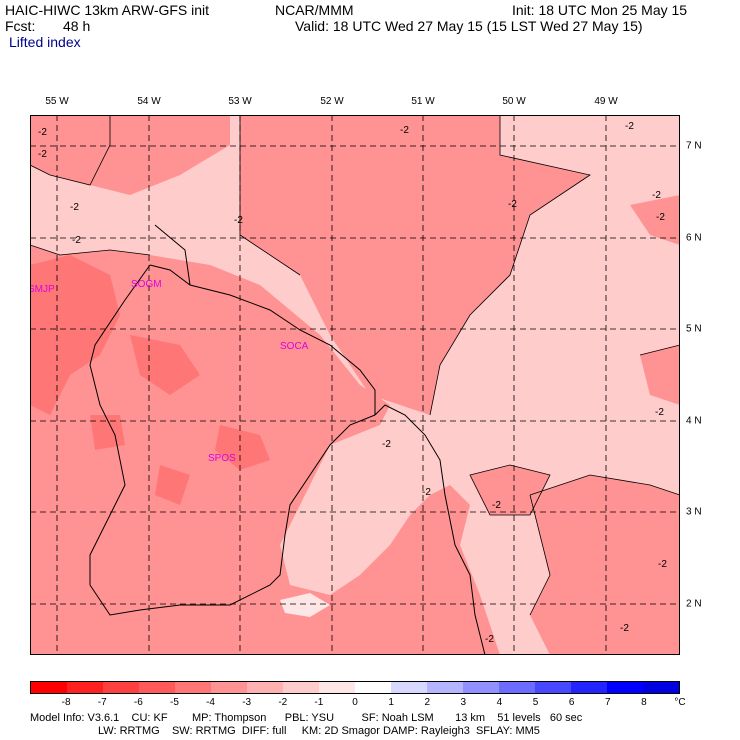 This screenshot has height=740, width=740. What do you see at coordinates (694, 512) in the screenshot?
I see `lat-label: 3 N` at bounding box center [694, 512].